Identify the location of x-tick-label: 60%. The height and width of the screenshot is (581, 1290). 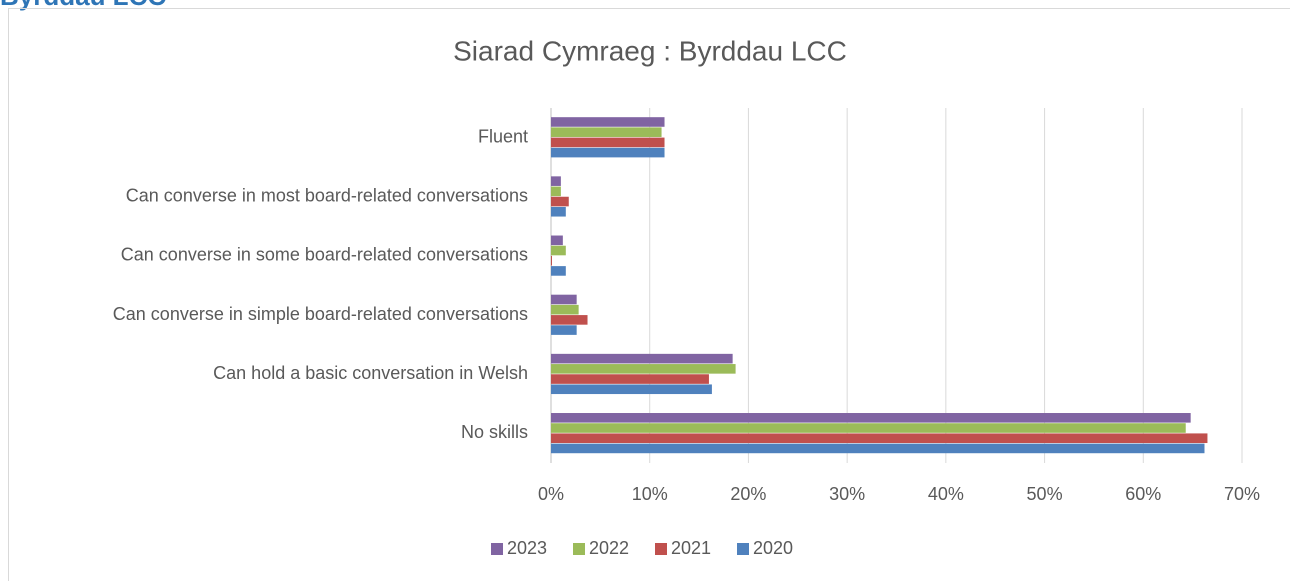
(1143, 494).